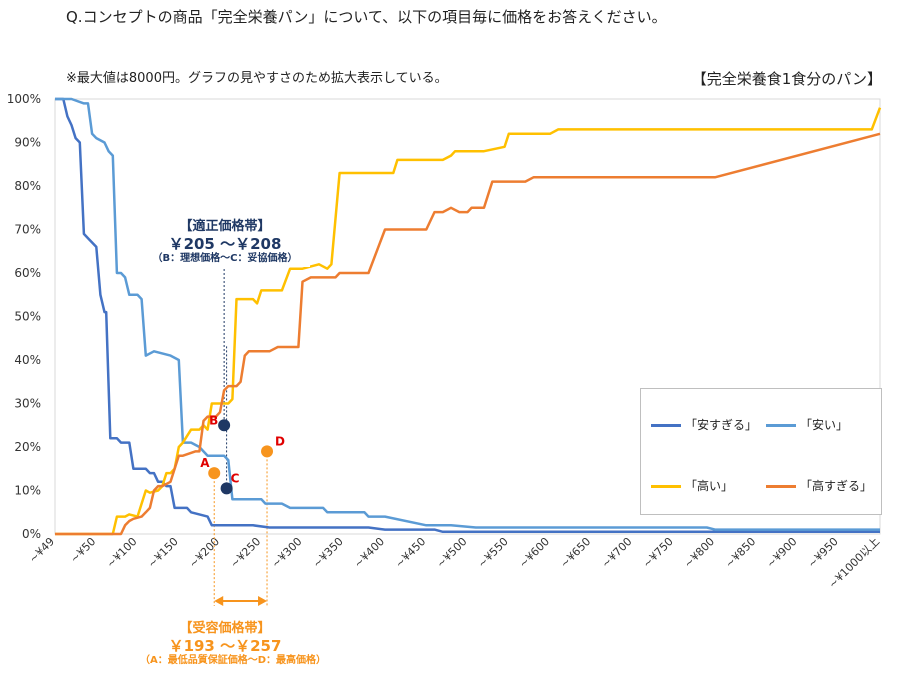 This screenshot has height=679, width=906. I want to click on y-tick-label: 10%, so click(27, 491).